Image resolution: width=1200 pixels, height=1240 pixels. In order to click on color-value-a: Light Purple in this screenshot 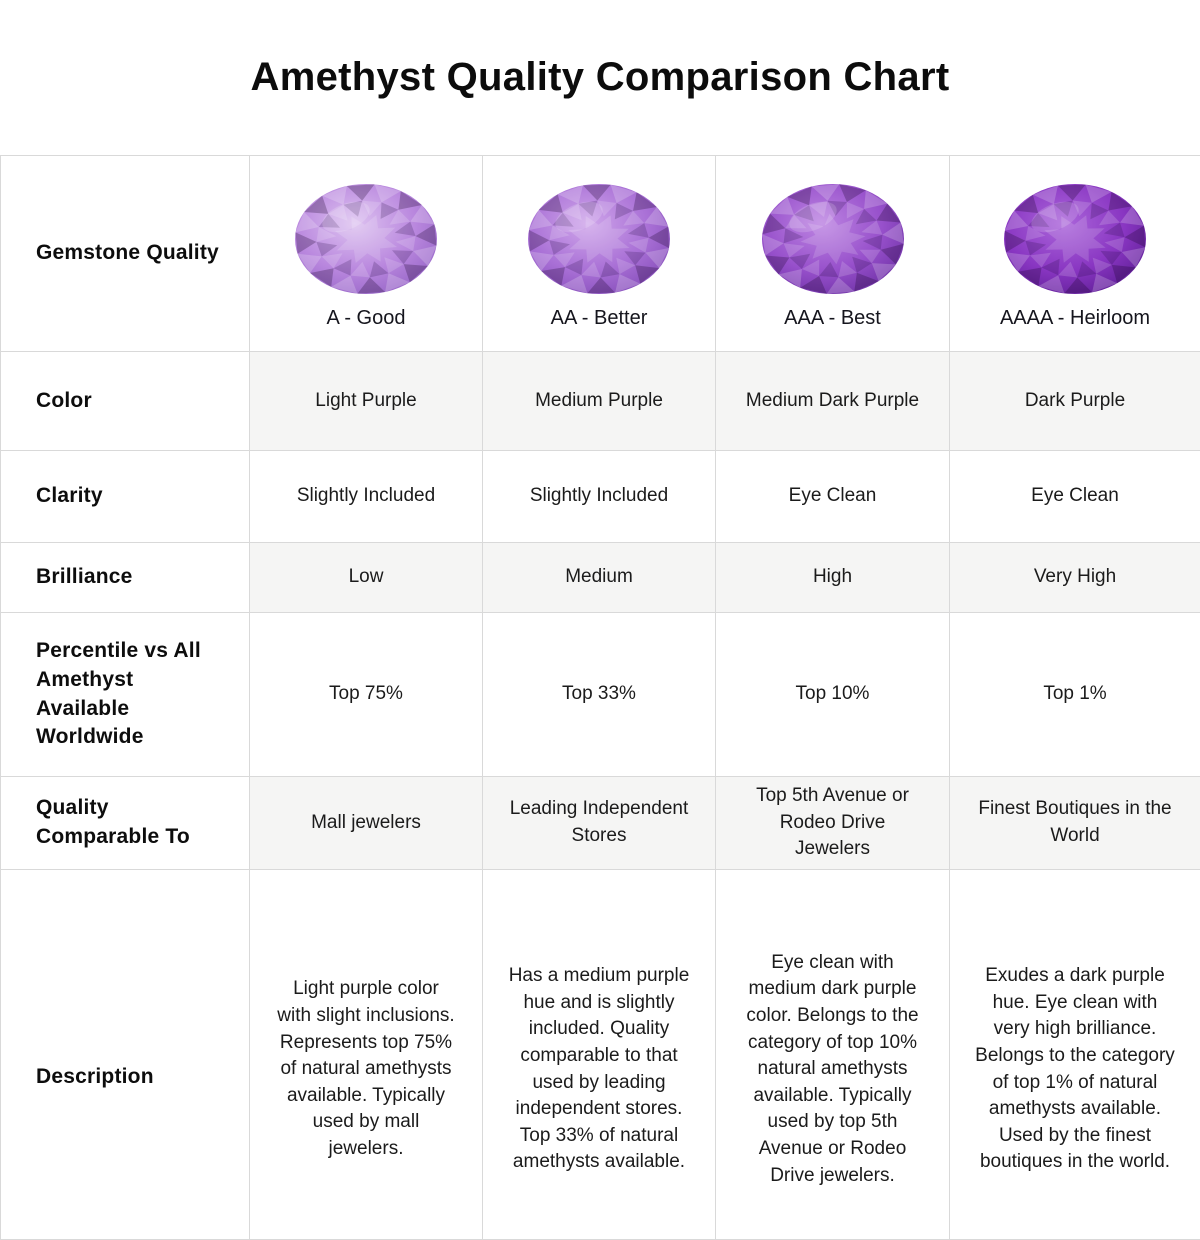, I will do `click(366, 401)`.